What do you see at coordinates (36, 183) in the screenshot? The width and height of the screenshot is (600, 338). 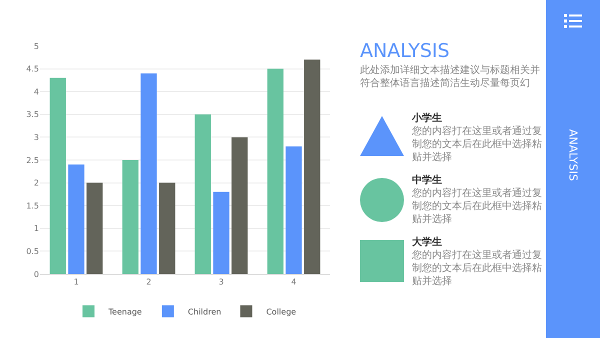 I see `y-tick-label: 2` at bounding box center [36, 183].